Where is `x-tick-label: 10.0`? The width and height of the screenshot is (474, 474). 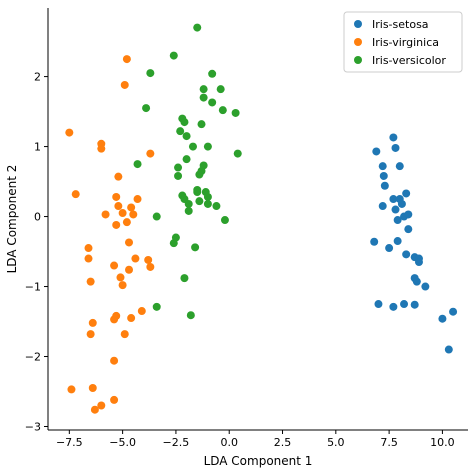 x-tick-label: 10.0 is located at coordinates (442, 442).